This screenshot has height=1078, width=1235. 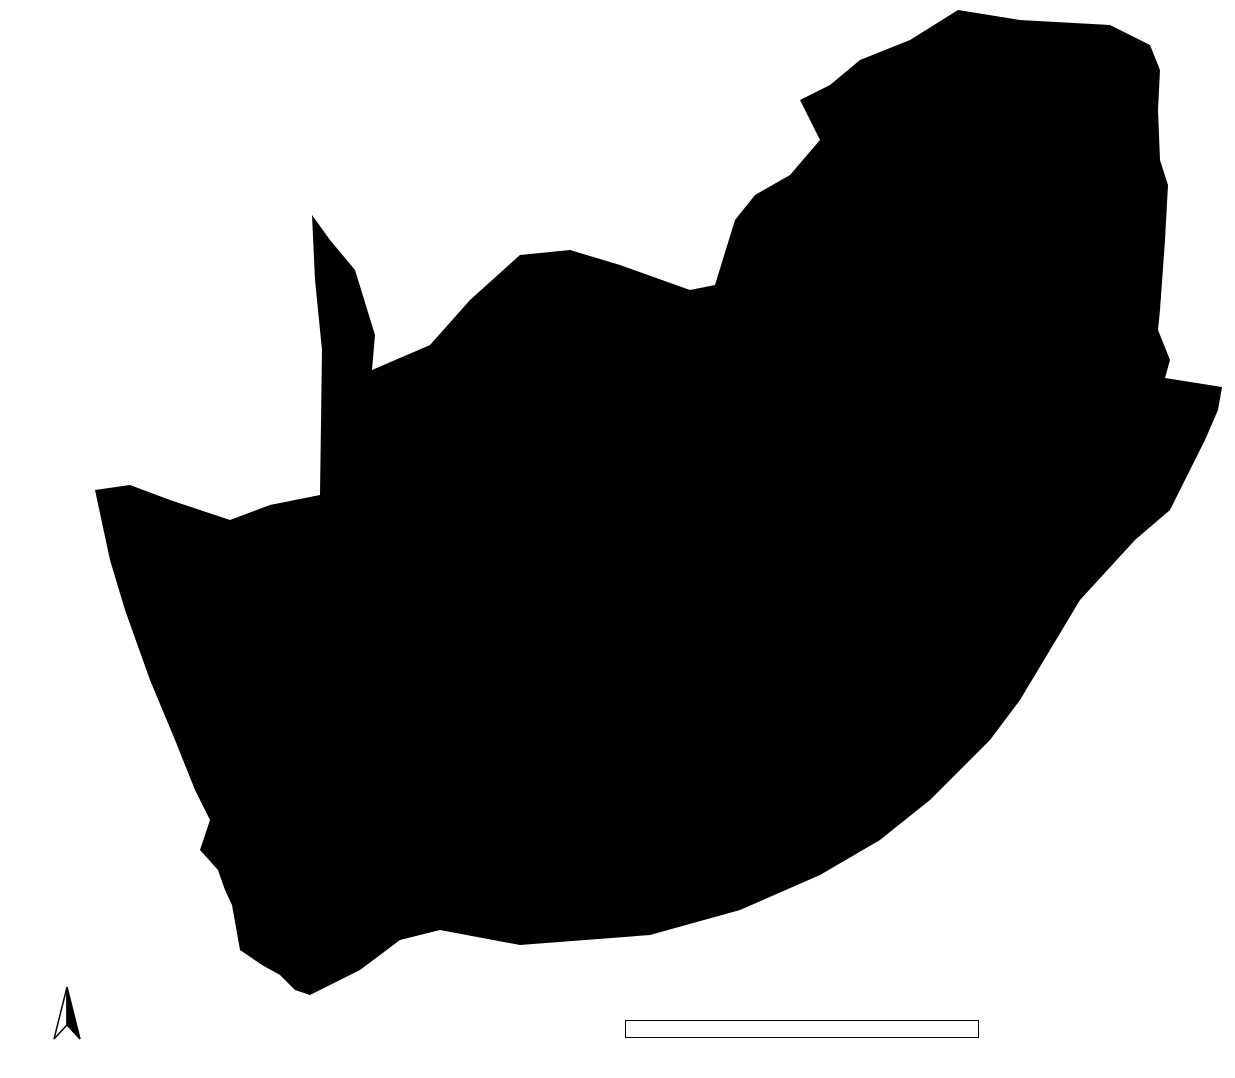 I want to click on map-legend, so click(x=81, y=178).